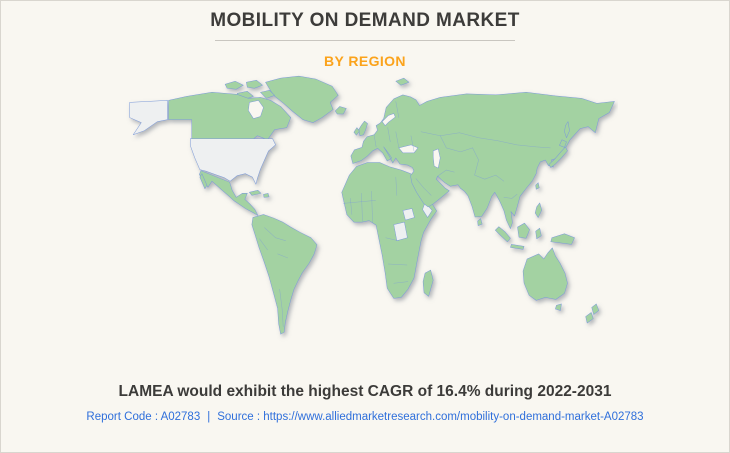  Describe the element at coordinates (143, 417) in the screenshot. I see `report-code: Report Code : A02783` at that location.